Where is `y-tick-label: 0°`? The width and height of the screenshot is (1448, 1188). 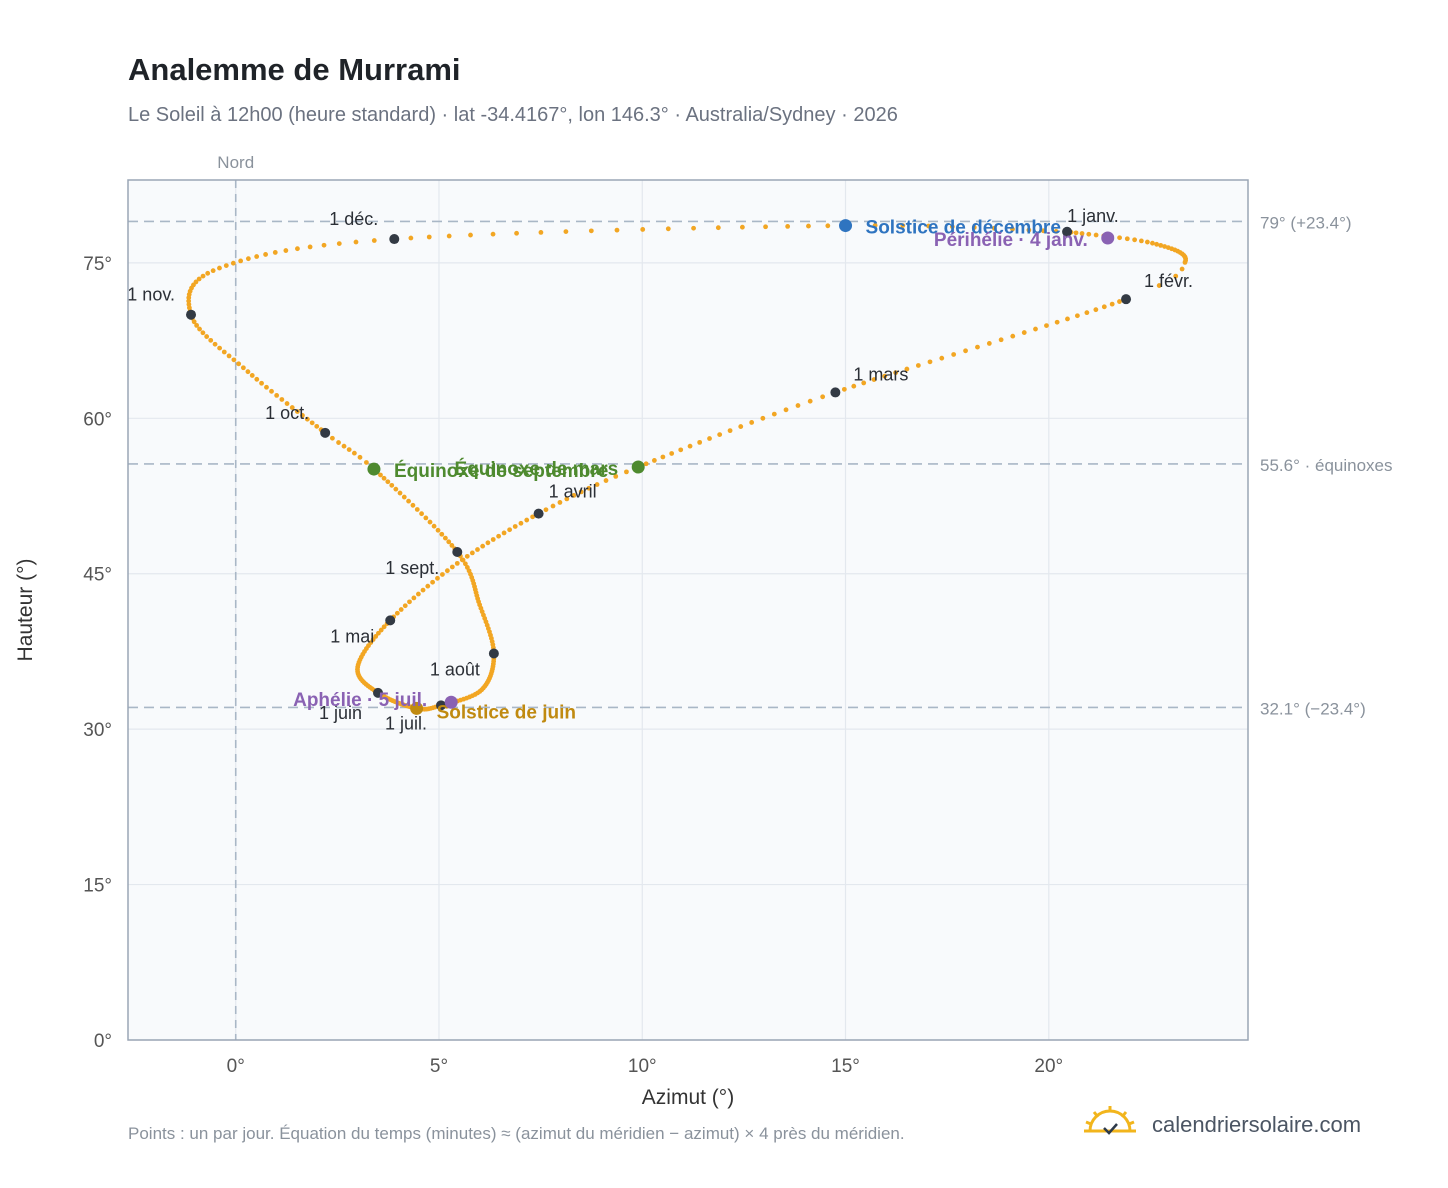 y-tick-label: 0° is located at coordinates (103, 1041).